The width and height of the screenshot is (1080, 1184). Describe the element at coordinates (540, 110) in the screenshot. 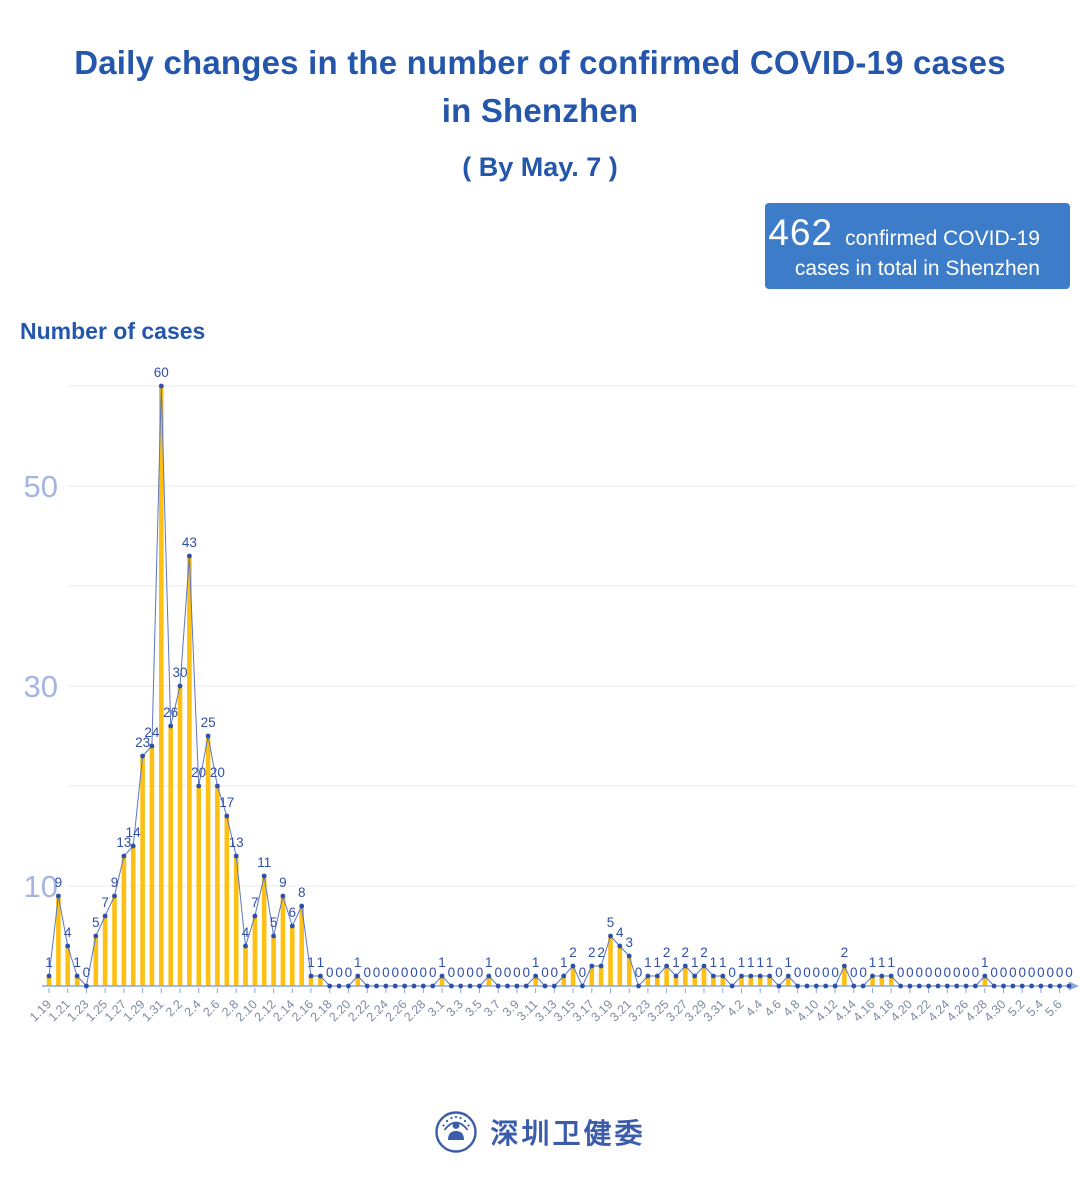

I see `page-title-line2: in Shenzhen` at that location.